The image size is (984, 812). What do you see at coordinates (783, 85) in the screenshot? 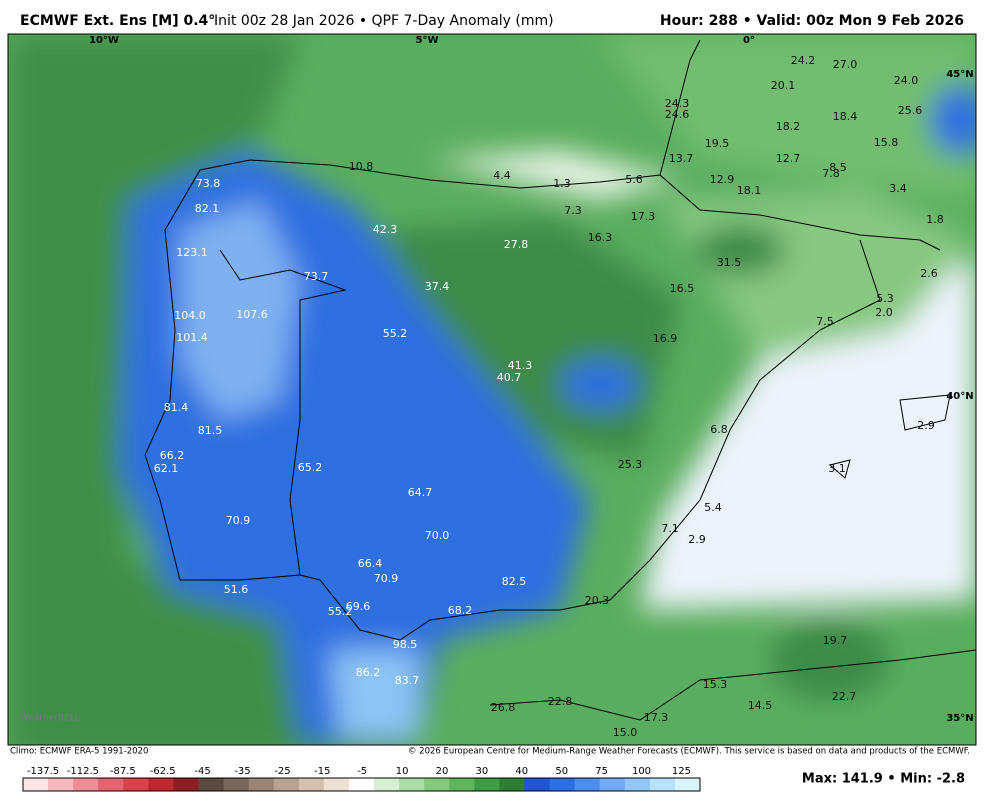
I see `point-value: 20.1` at bounding box center [783, 85].